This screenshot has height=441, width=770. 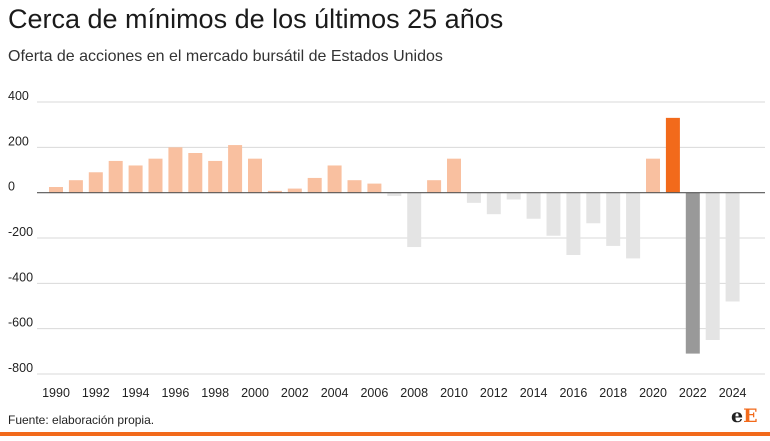 What do you see at coordinates (613, 393) in the screenshot?
I see `x-tick-label: 2018` at bounding box center [613, 393].